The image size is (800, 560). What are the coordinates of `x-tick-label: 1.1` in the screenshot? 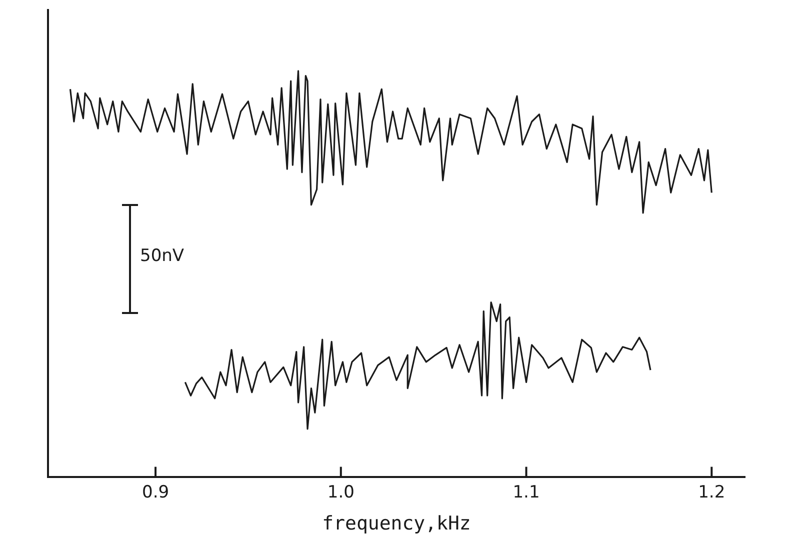 It's located at (526, 492).